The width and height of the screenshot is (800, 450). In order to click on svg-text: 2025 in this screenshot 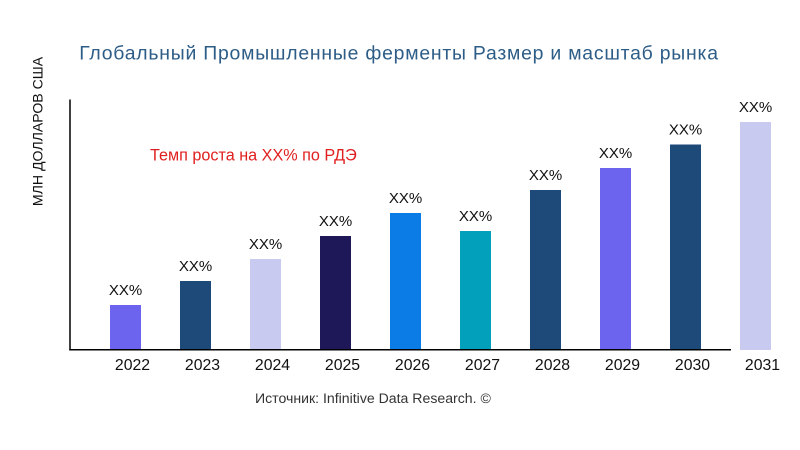, I will do `click(342, 365)`.